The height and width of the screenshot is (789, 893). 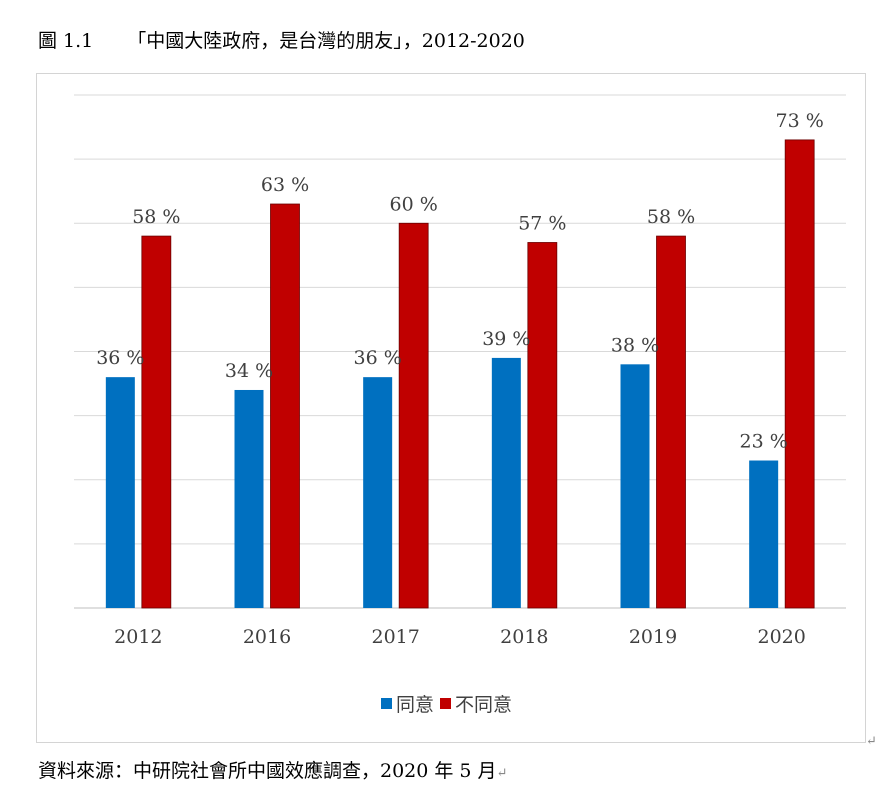 What do you see at coordinates (156, 422) in the screenshot?
I see `bar-disagree-2012` at bounding box center [156, 422].